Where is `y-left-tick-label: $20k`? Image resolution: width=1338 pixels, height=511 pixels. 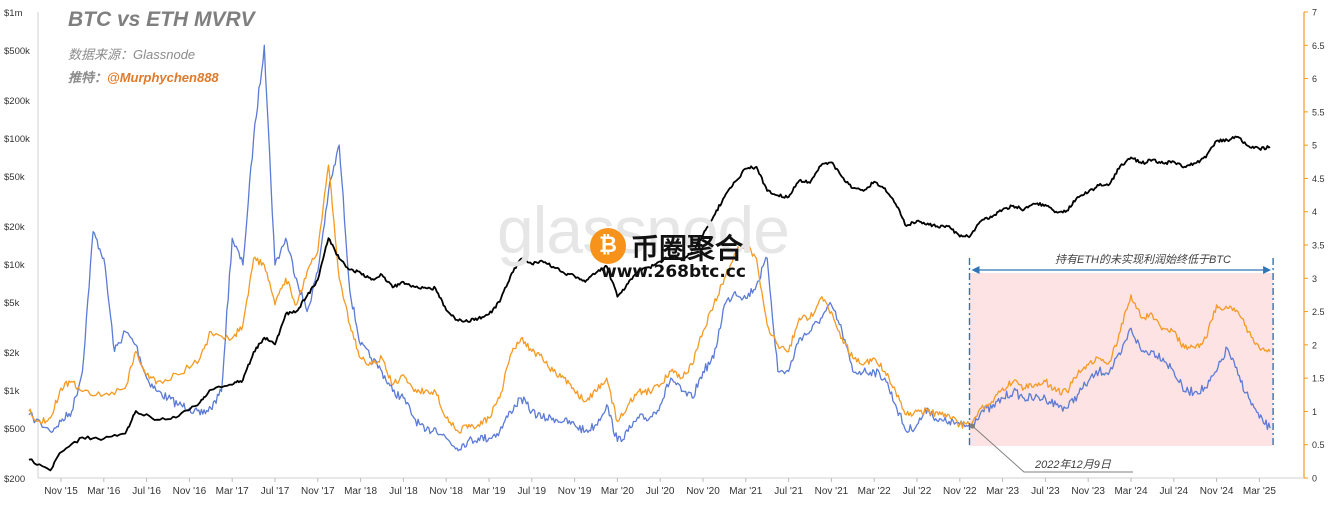
y-left-tick-label: $20k is located at coordinates (14, 227).